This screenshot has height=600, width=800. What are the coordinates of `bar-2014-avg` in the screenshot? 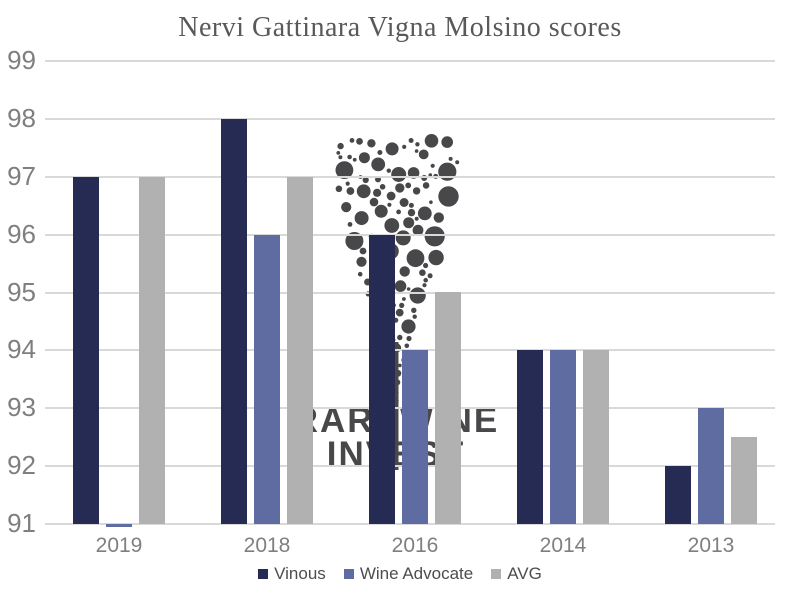 It's located at (596, 437).